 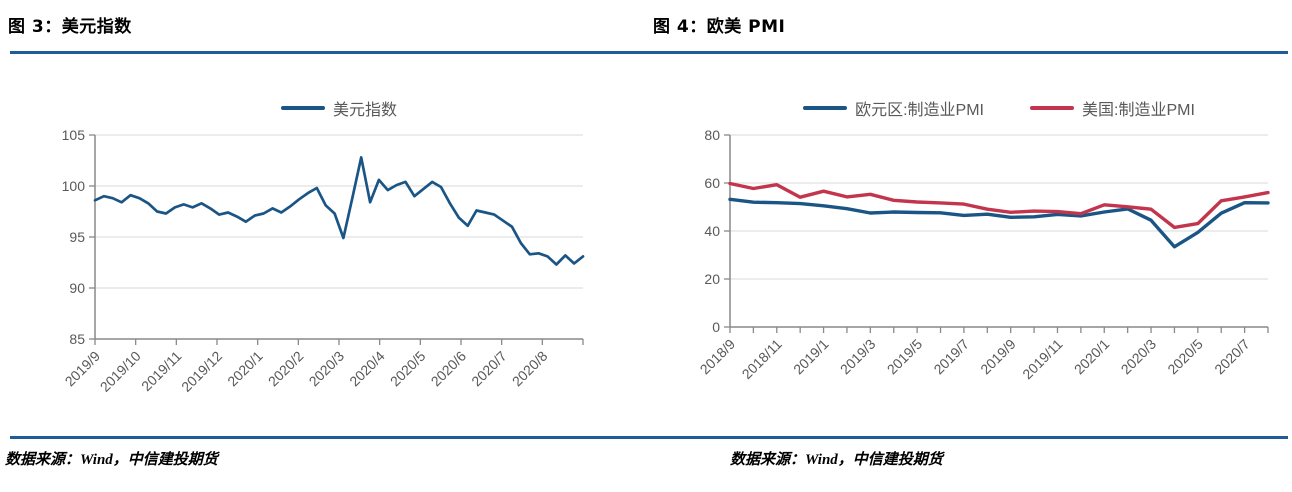 I want to click on legend-item: 美元指数, so click(x=338, y=108).